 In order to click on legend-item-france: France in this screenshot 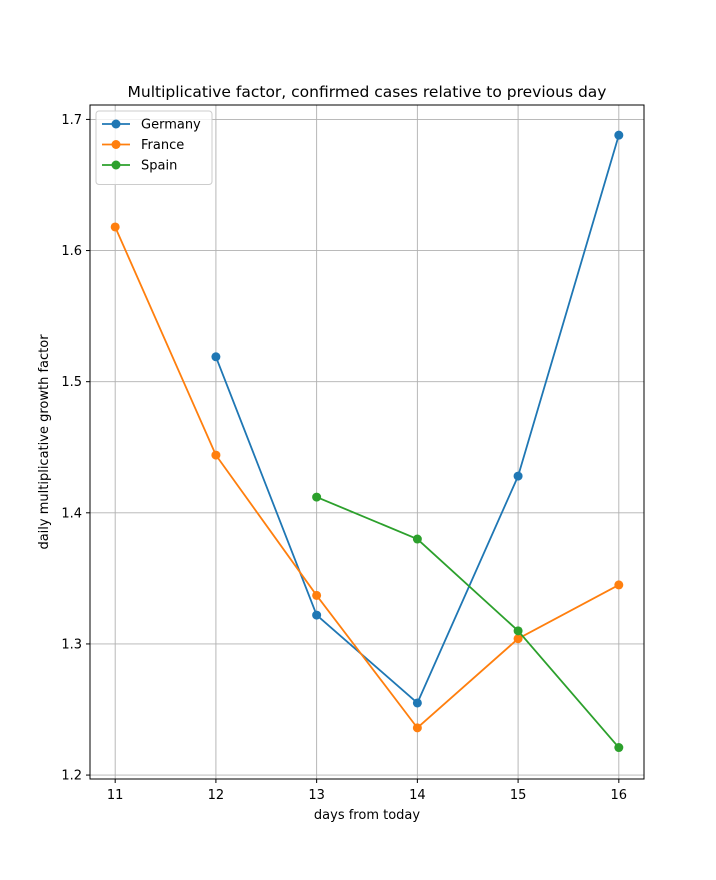, I will do `click(143, 145)`.